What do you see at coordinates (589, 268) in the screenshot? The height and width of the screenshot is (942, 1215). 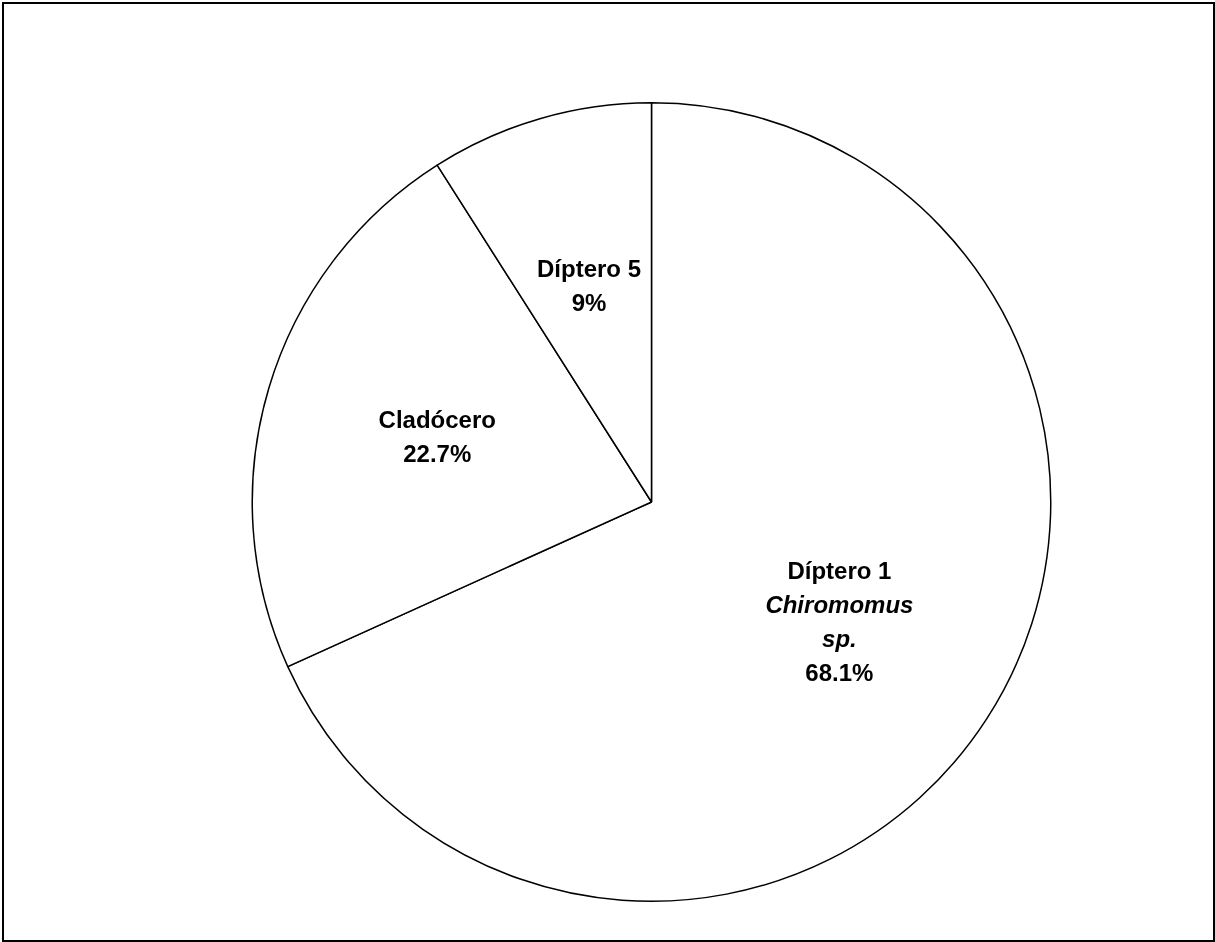 I see `slice-label: Díptero 5` at bounding box center [589, 268].